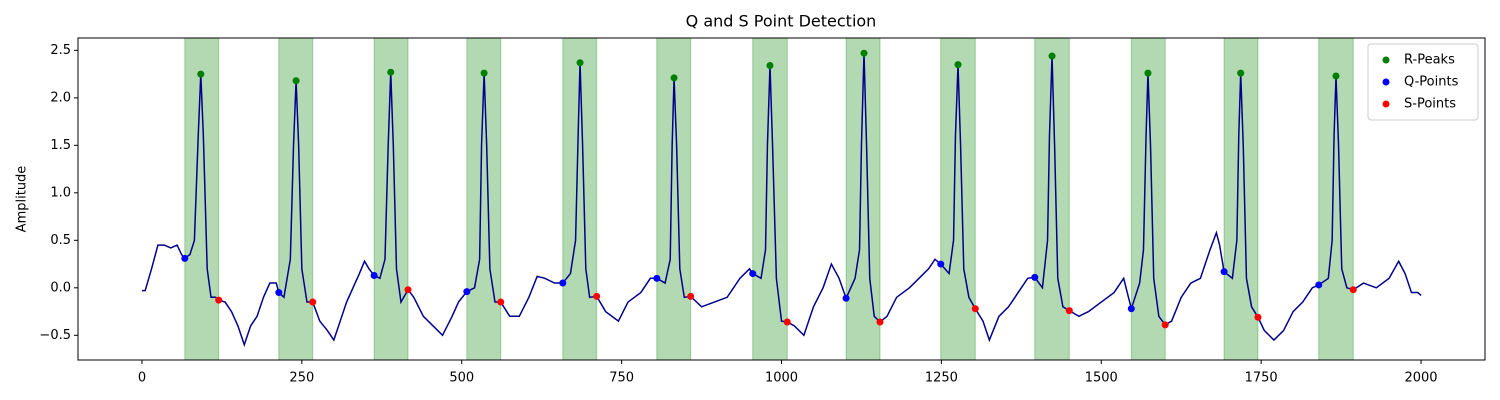 This screenshot has width=1500, height=400. Describe the element at coordinates (1430, 104) in the screenshot. I see `legend-label: S-Points` at that location.